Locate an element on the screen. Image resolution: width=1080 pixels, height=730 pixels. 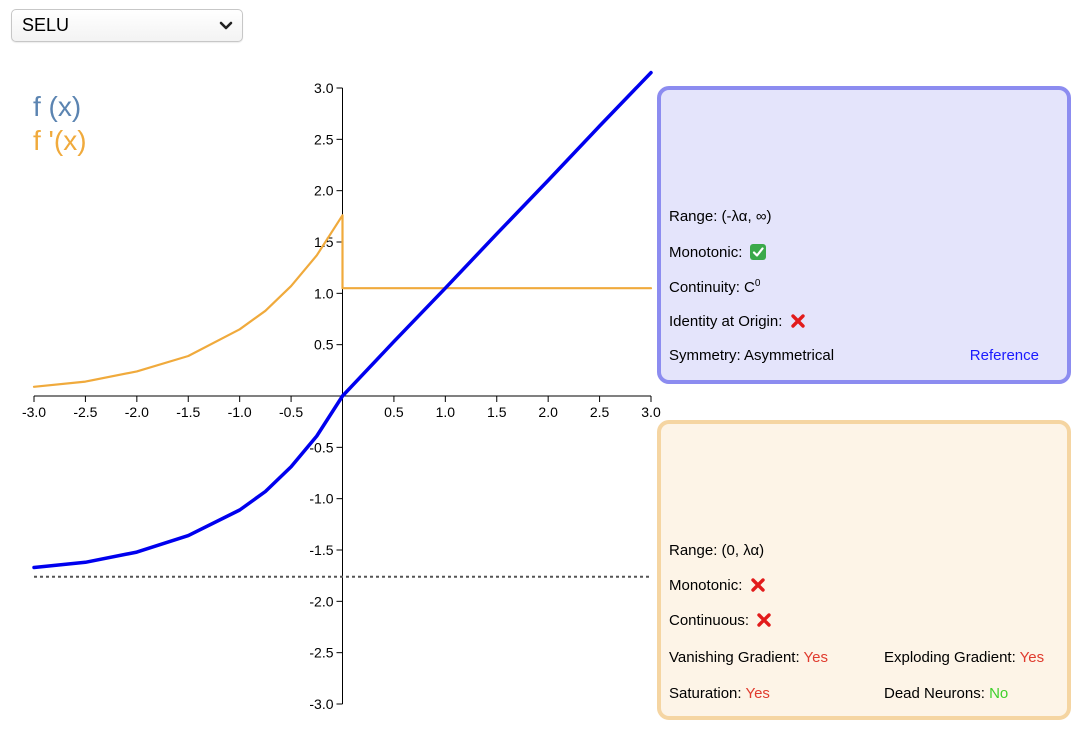
y-tick-label: 3.0 is located at coordinates (324, 88).